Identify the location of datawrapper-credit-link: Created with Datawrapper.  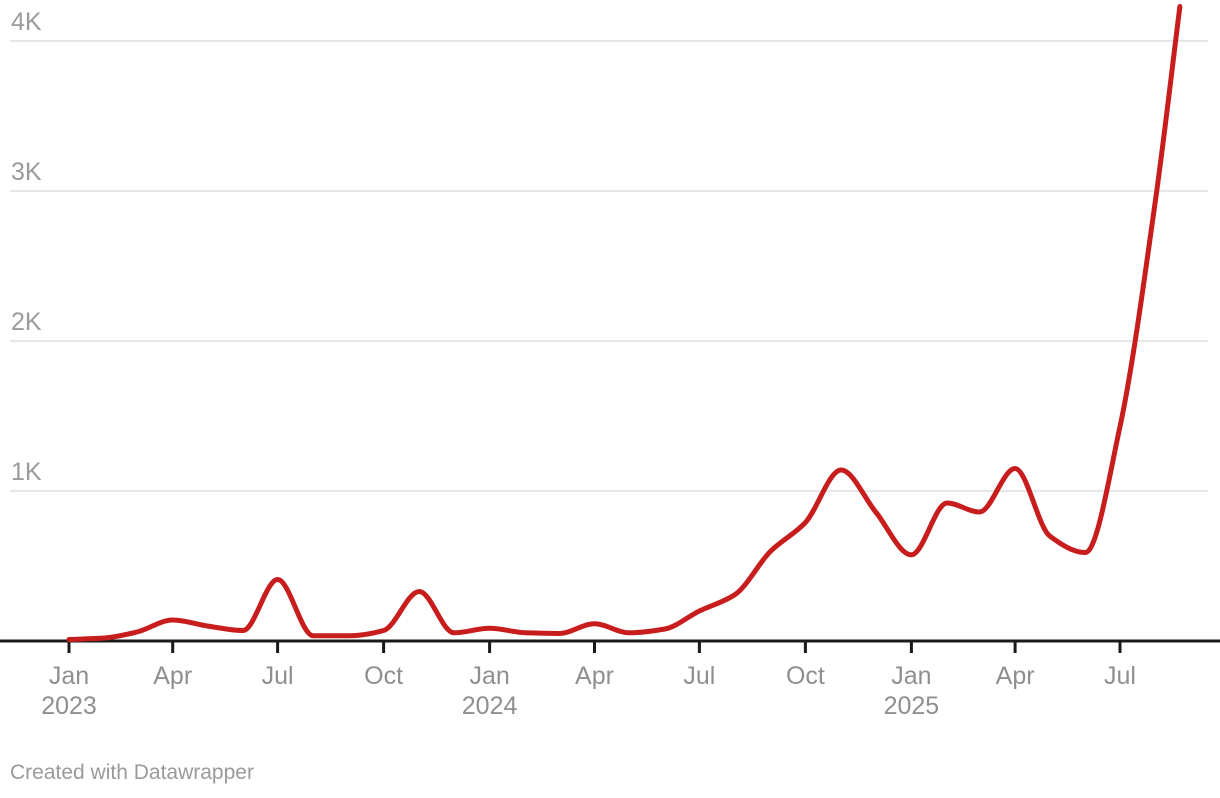
(132, 772).